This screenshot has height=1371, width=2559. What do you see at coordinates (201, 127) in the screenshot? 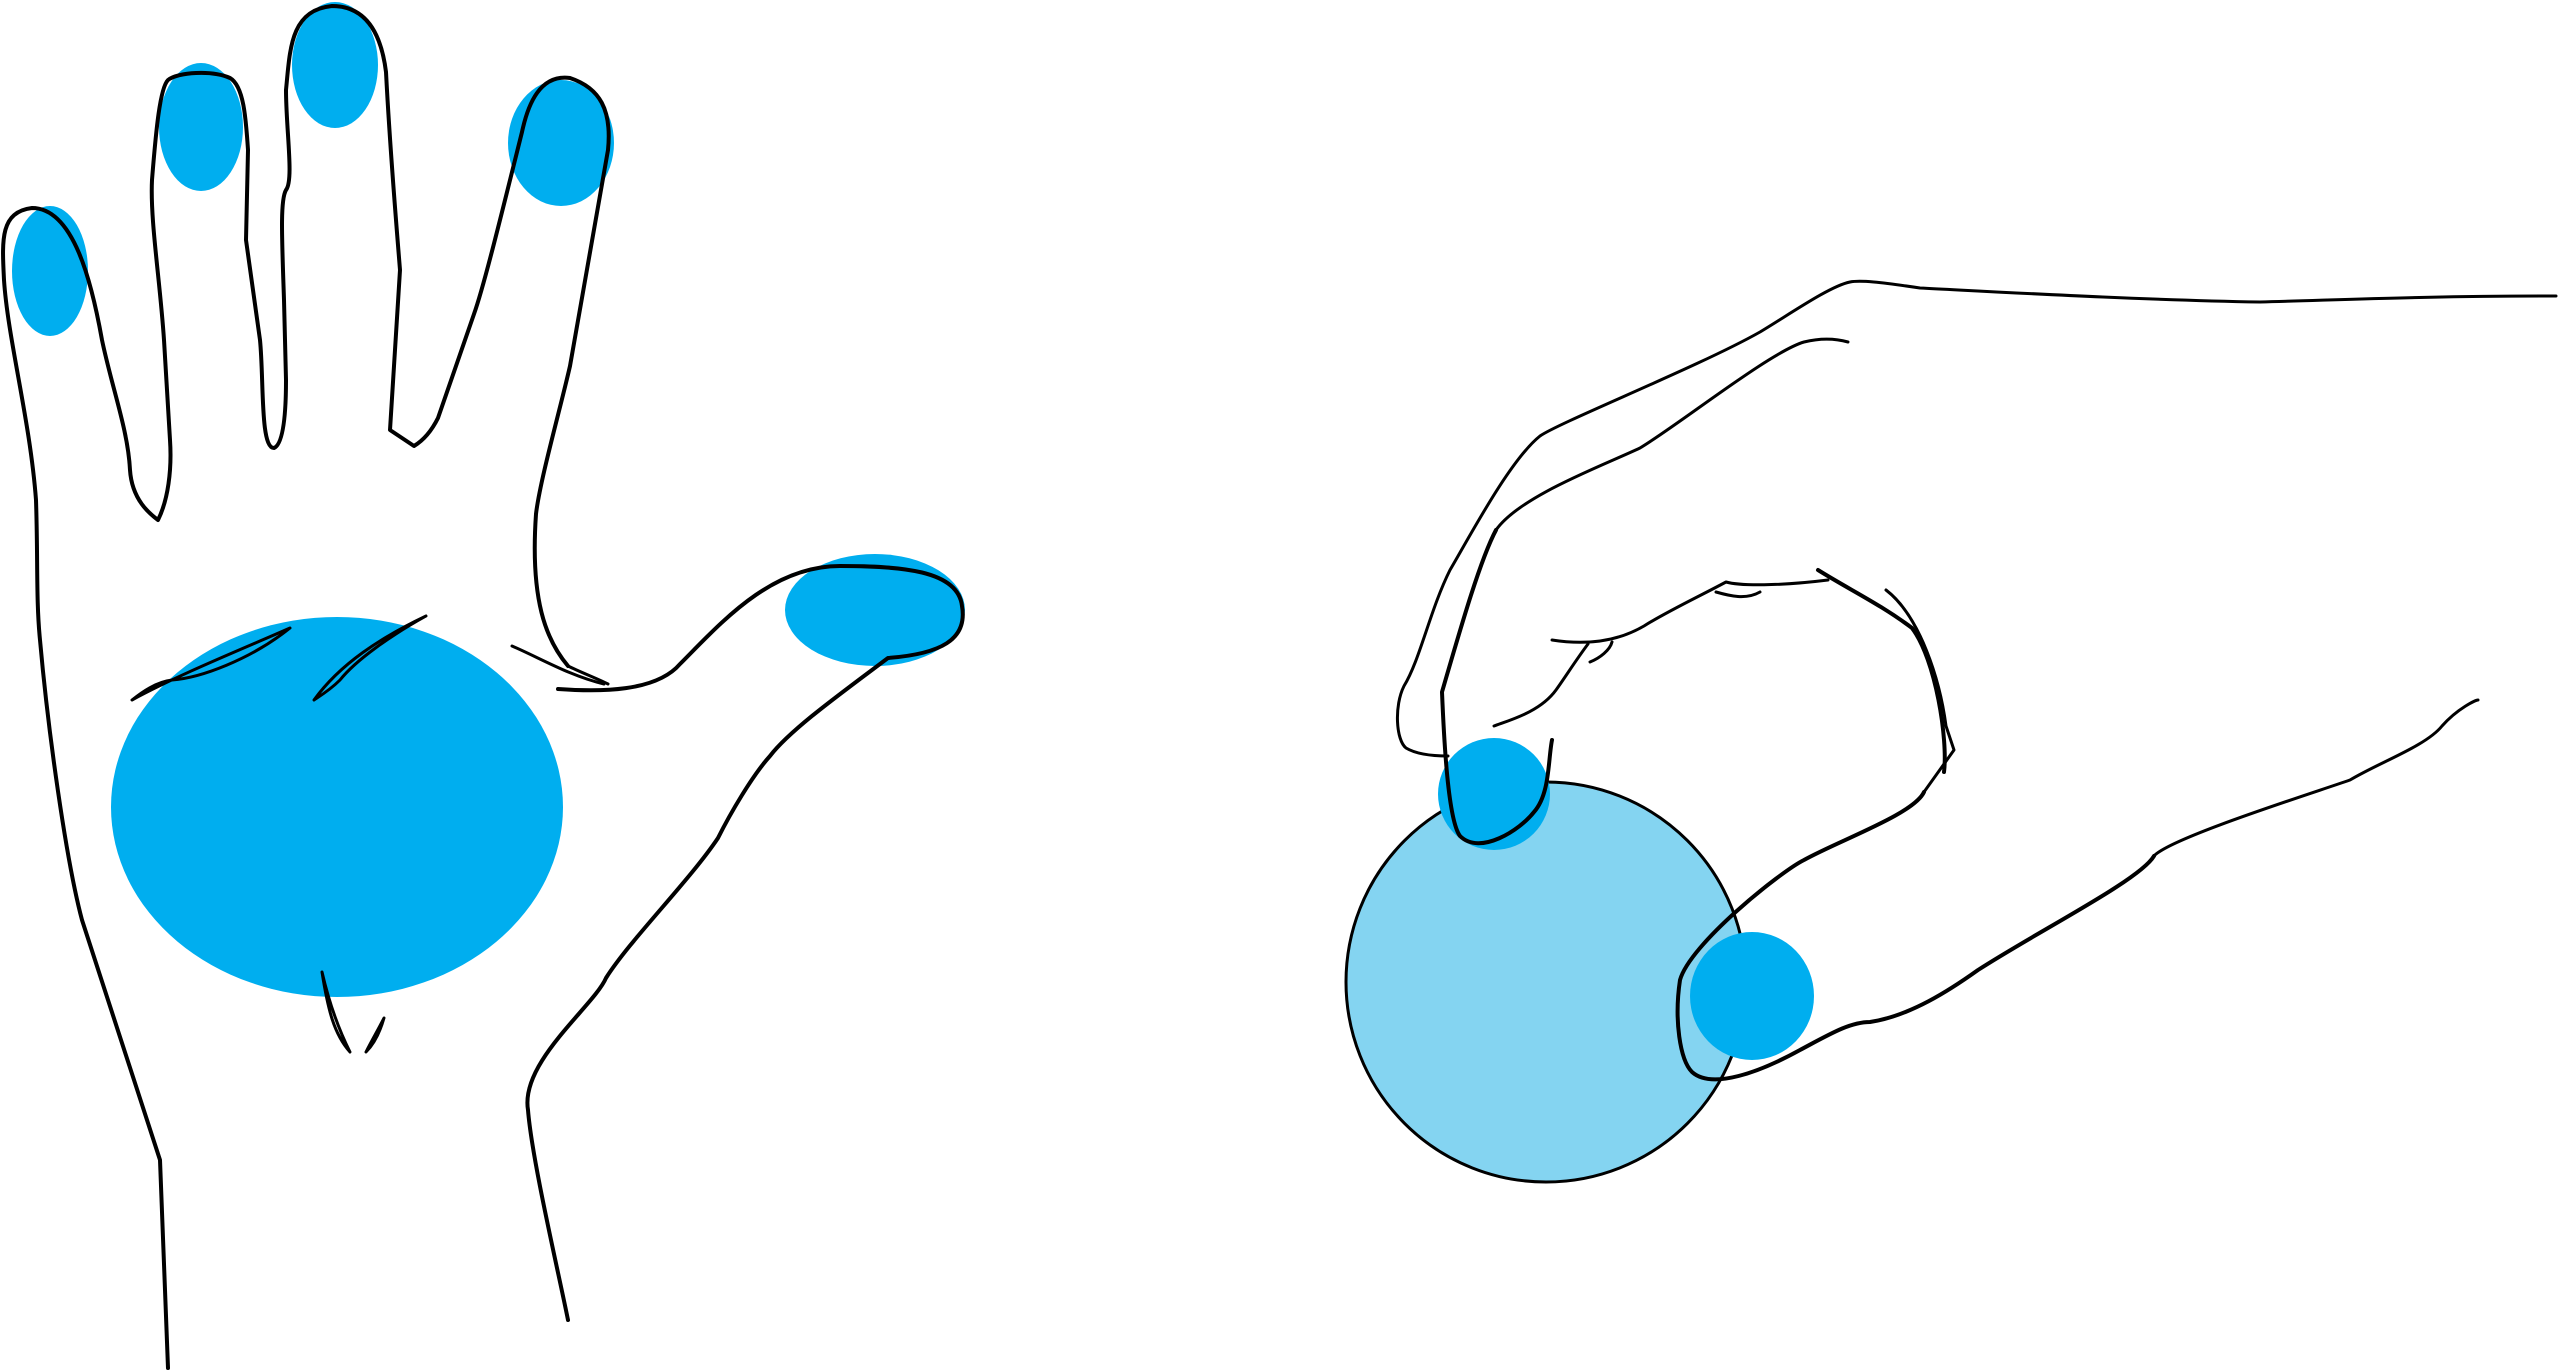
I see `ring-tip-contact-area` at bounding box center [201, 127].